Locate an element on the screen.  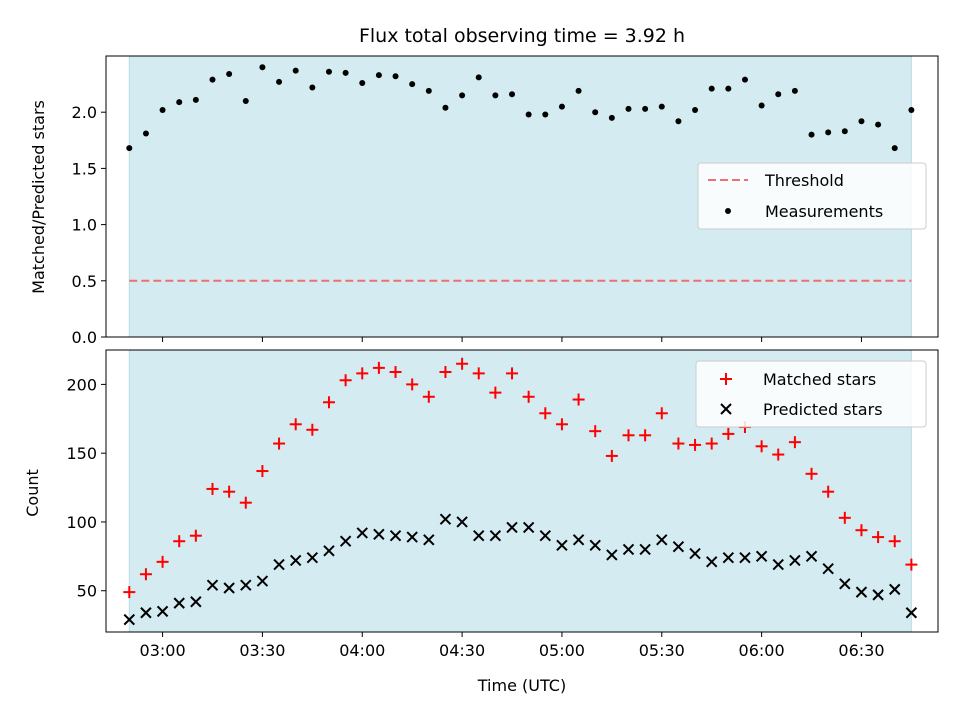
x-axis-label: Time (UTC) is located at coordinates (521, 685).